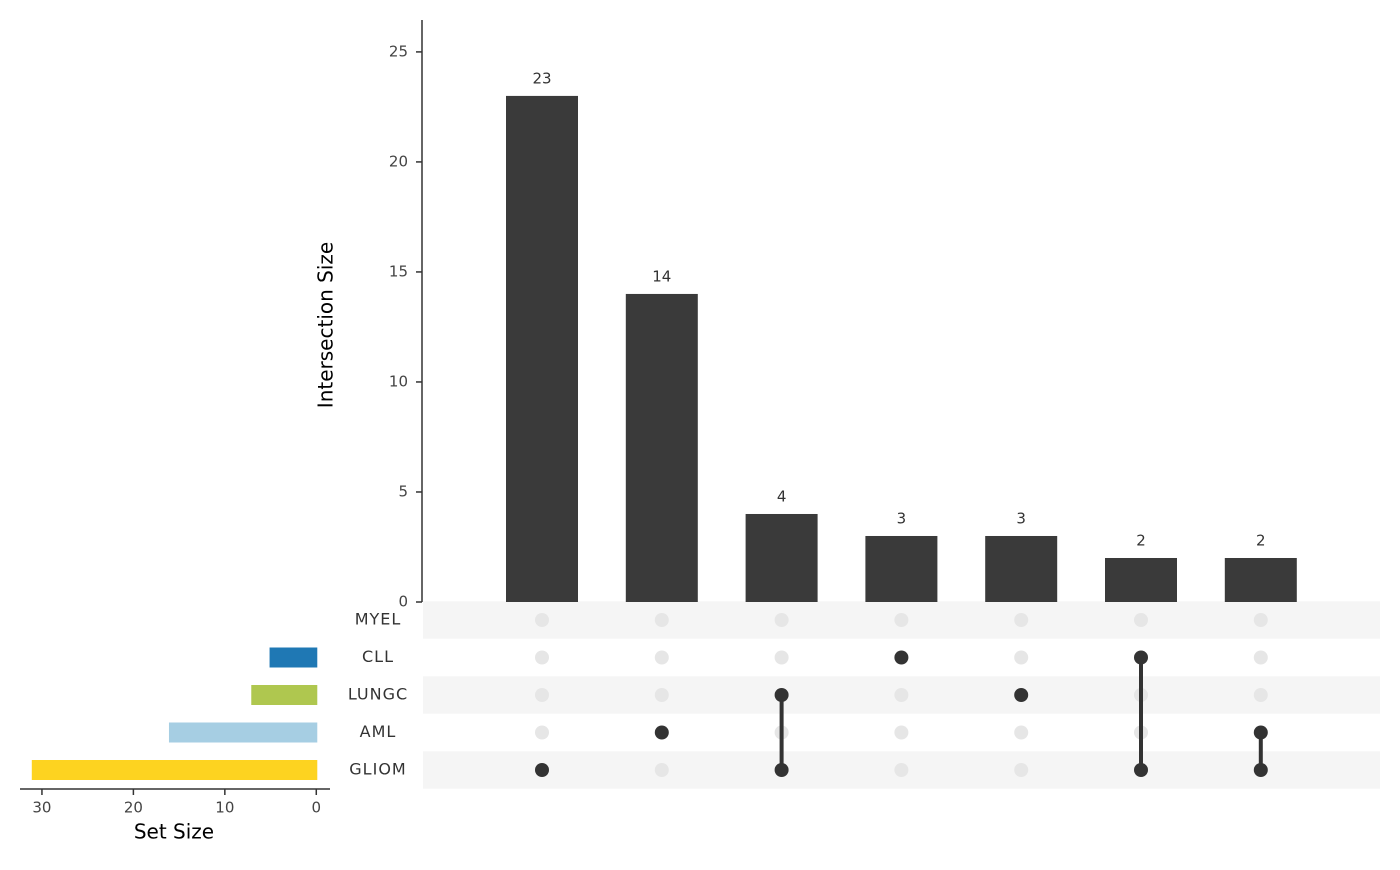 The width and height of the screenshot is (1400, 870). Describe the element at coordinates (224, 808) in the screenshot. I see `x-tick-label: 10` at that location.